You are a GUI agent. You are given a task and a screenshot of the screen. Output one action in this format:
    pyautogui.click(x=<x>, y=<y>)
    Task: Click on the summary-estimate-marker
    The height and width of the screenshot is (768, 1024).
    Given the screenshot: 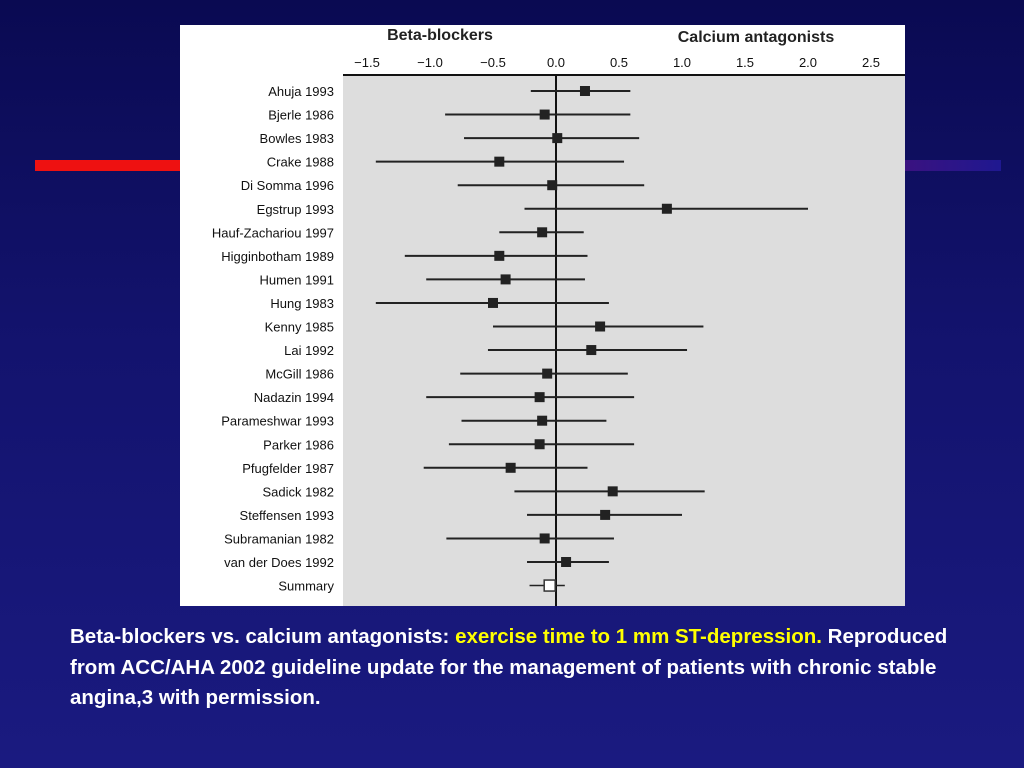 What is the action you would take?
    pyautogui.click(x=549, y=585)
    